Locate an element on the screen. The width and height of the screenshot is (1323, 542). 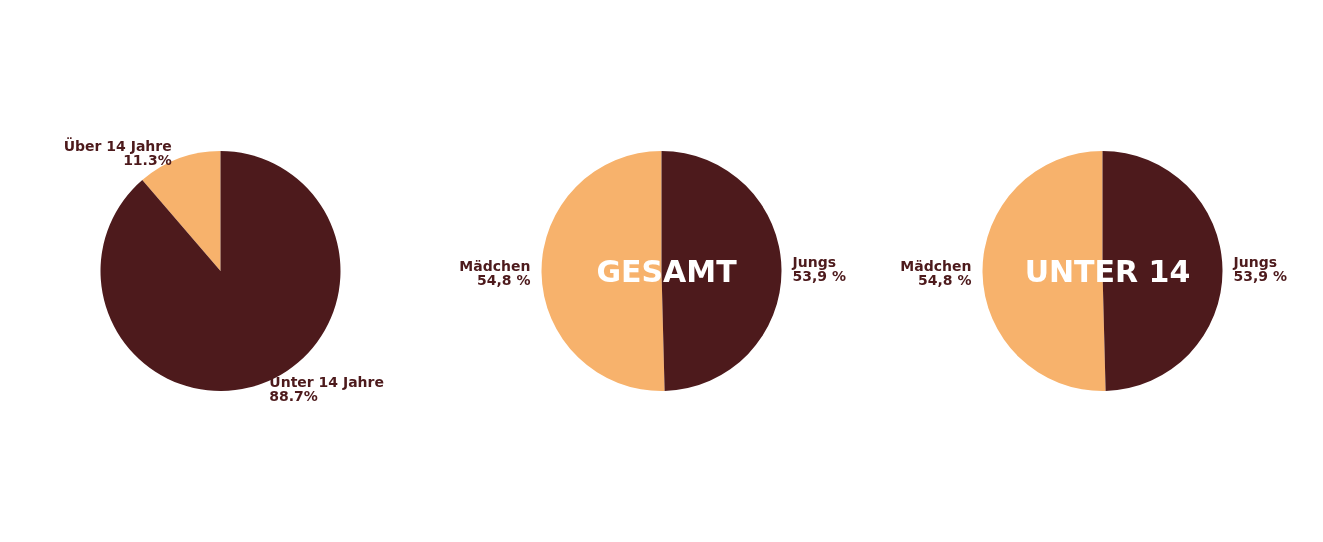
data-label: 88.7% is located at coordinates (293, 396).